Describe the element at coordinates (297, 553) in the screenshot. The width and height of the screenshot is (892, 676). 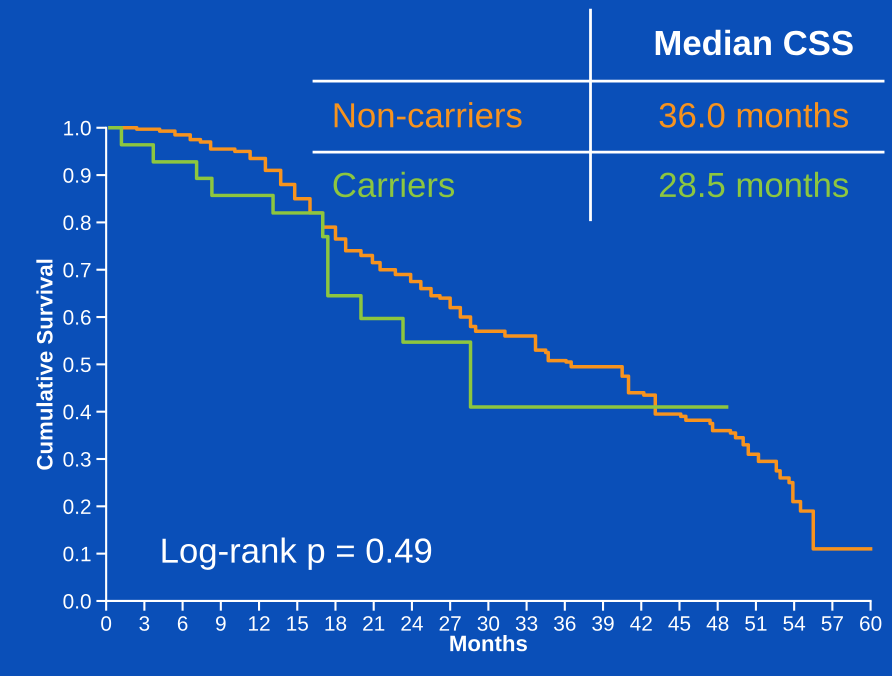
I see `annotation: Log-rank p = 0.49` at that location.